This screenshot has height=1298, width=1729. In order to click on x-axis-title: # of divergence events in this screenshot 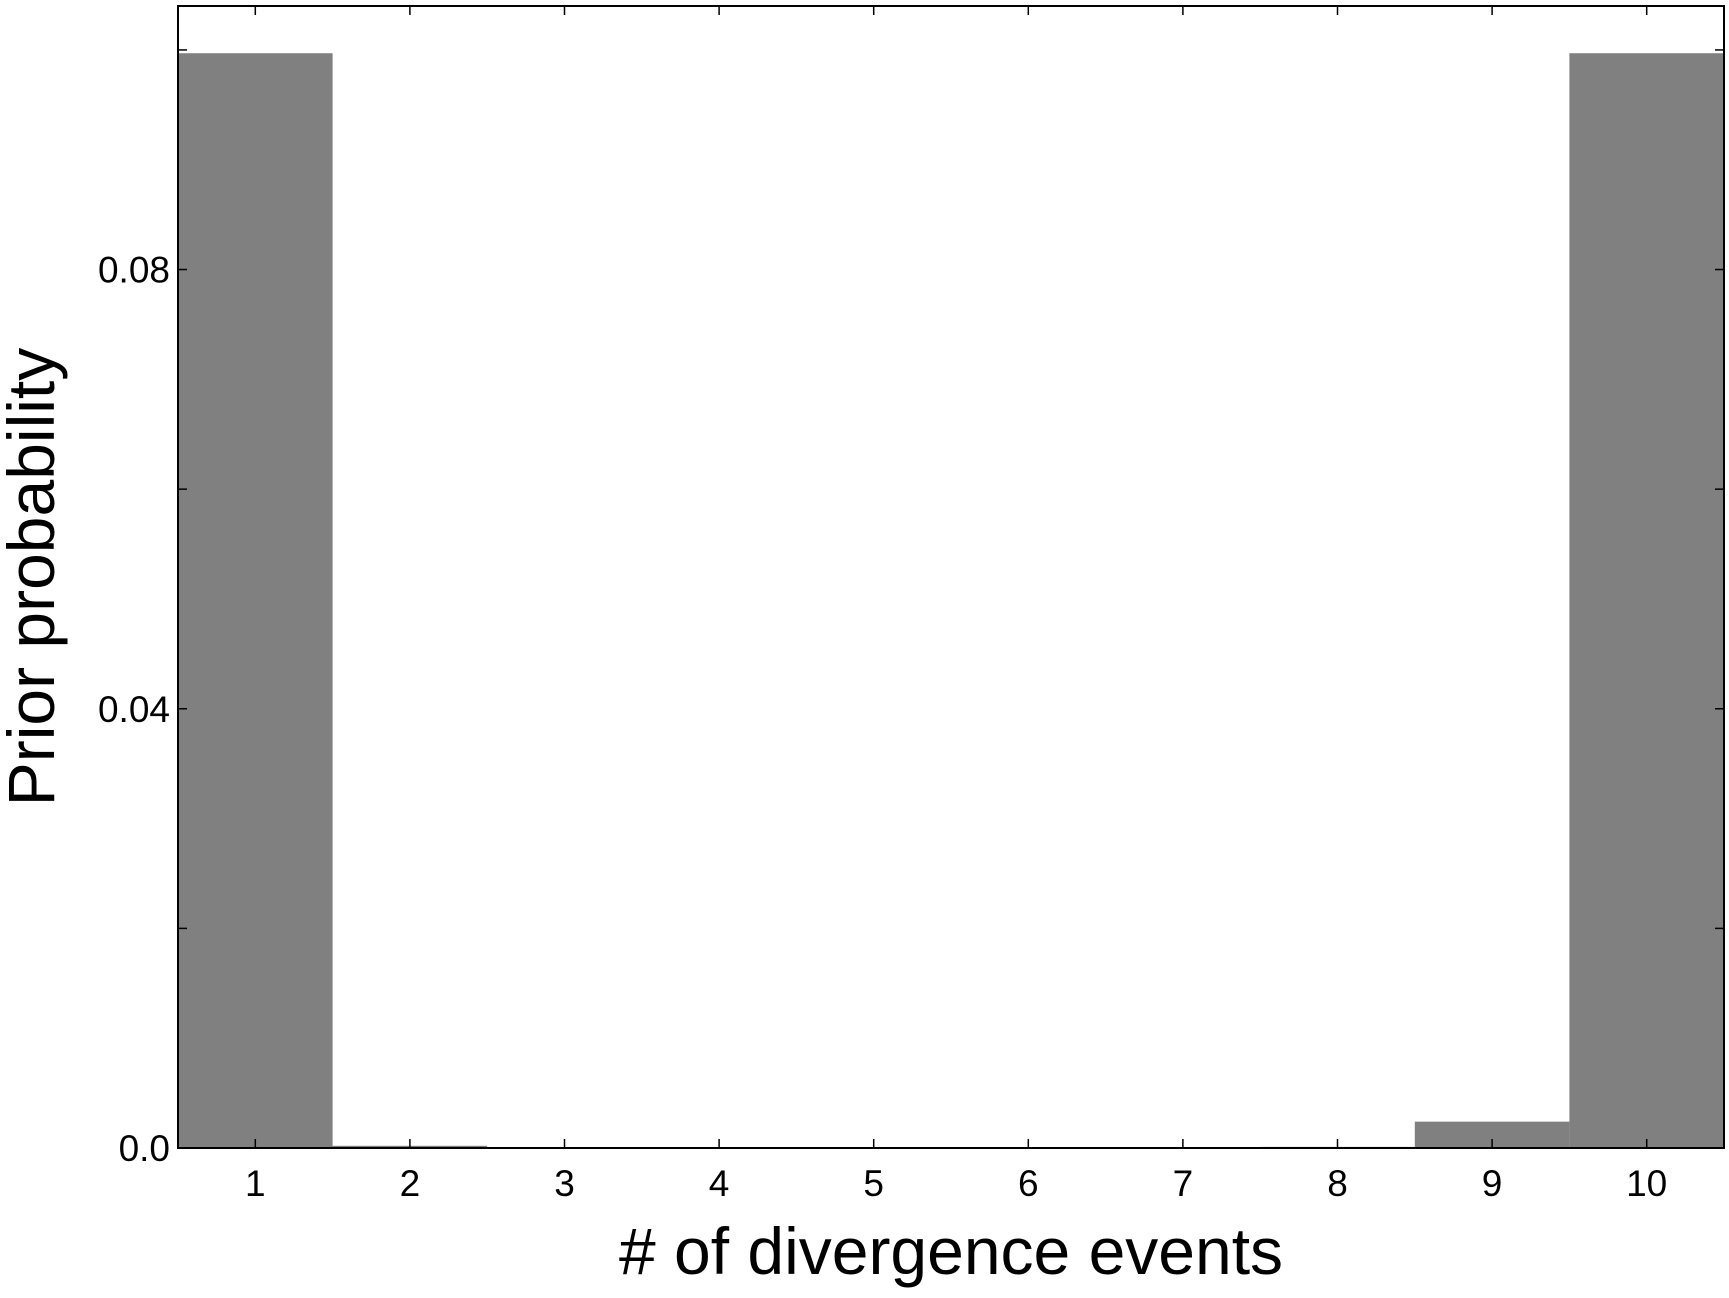, I will do `click(951, 1251)`.